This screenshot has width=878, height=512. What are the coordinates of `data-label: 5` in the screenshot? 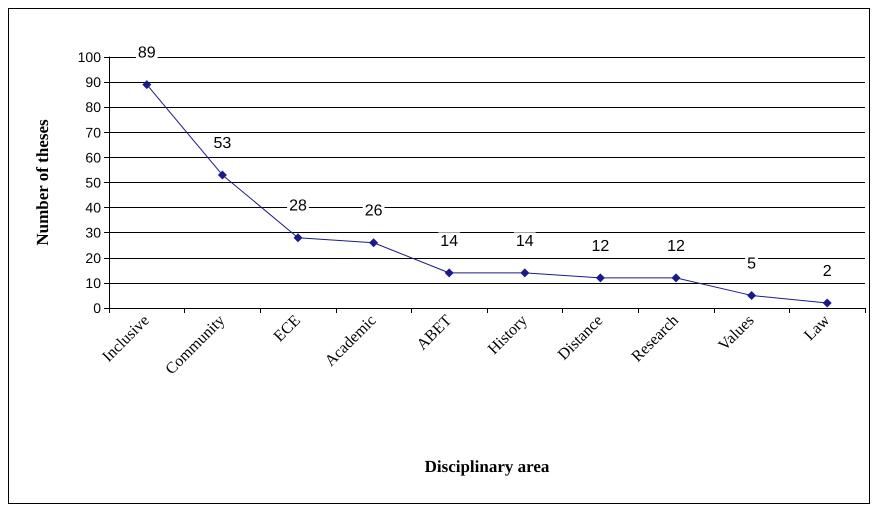 It's located at (751, 263).